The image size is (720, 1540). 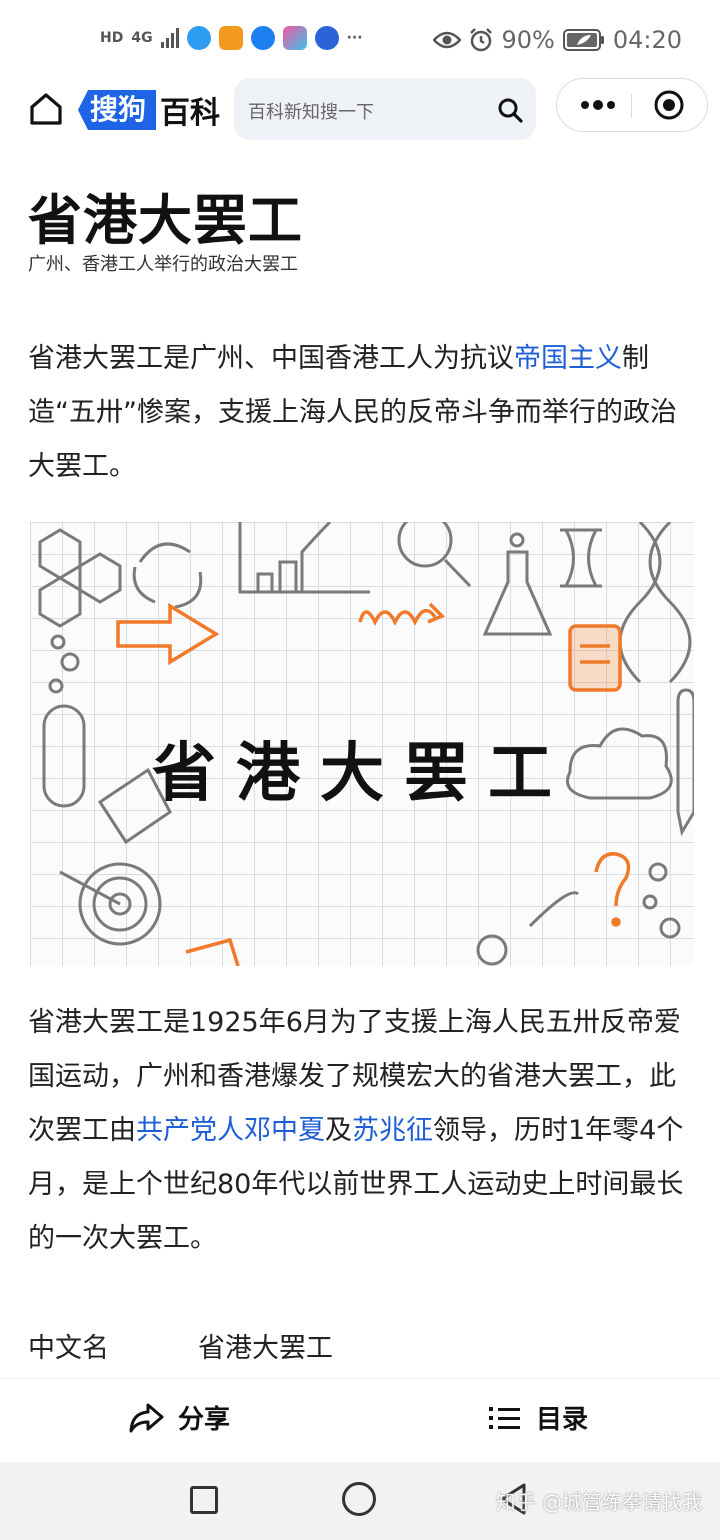 What do you see at coordinates (513, 1499) in the screenshot?
I see `back-icon` at bounding box center [513, 1499].